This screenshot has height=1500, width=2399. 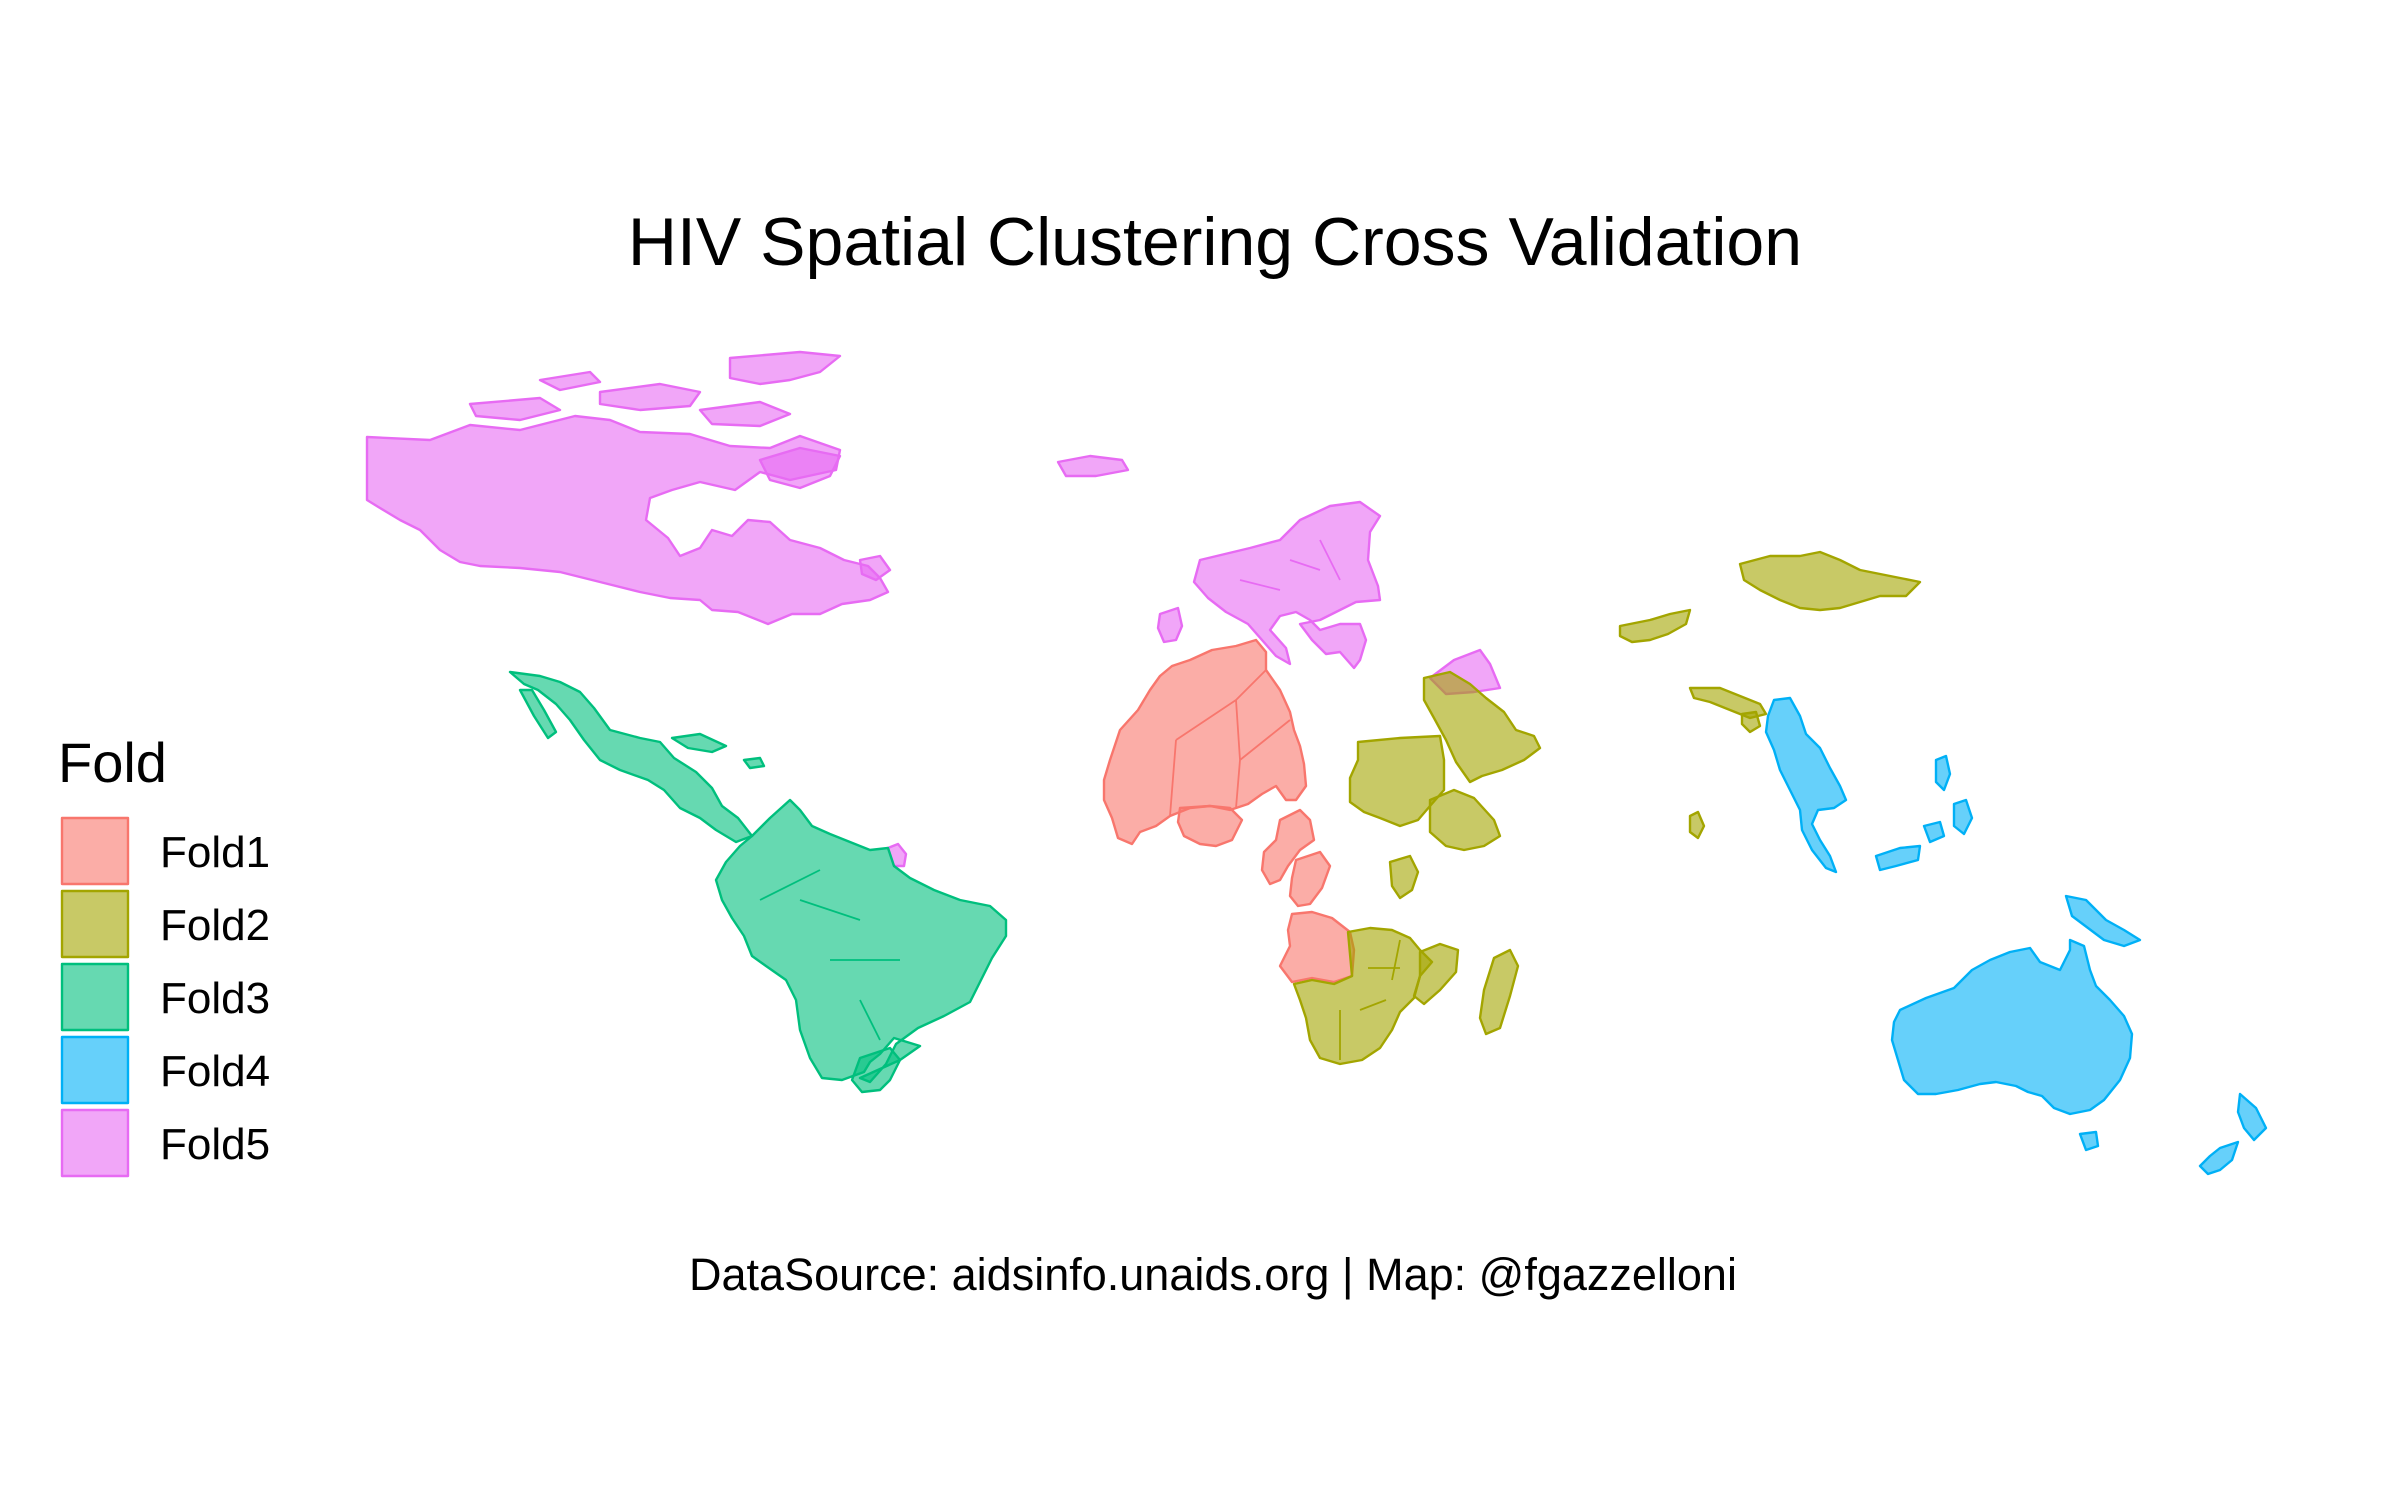 I want to click on region-papua-new-guinea, so click(x=2103, y=921).